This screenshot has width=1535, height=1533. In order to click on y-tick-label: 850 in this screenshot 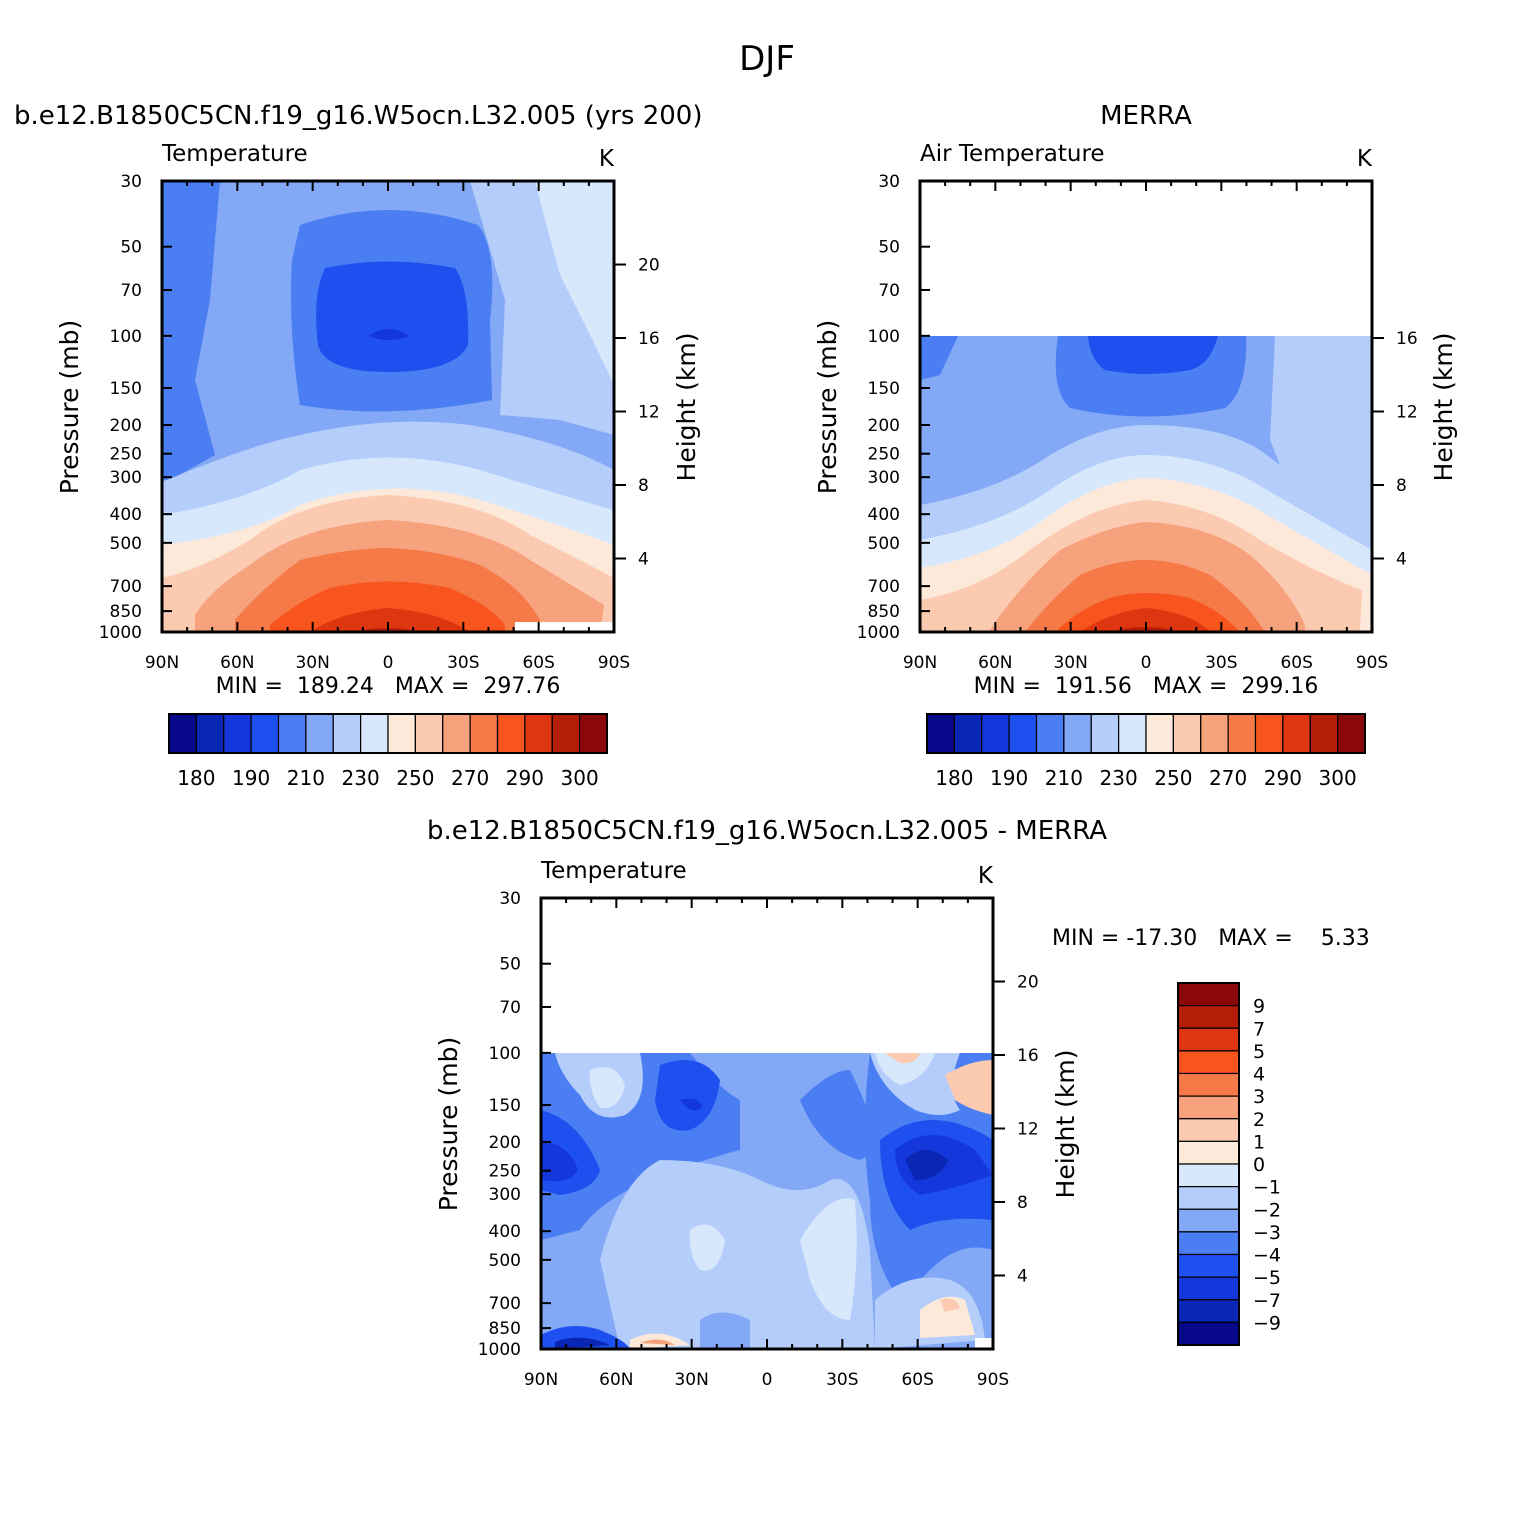, I will do `click(505, 1329)`.